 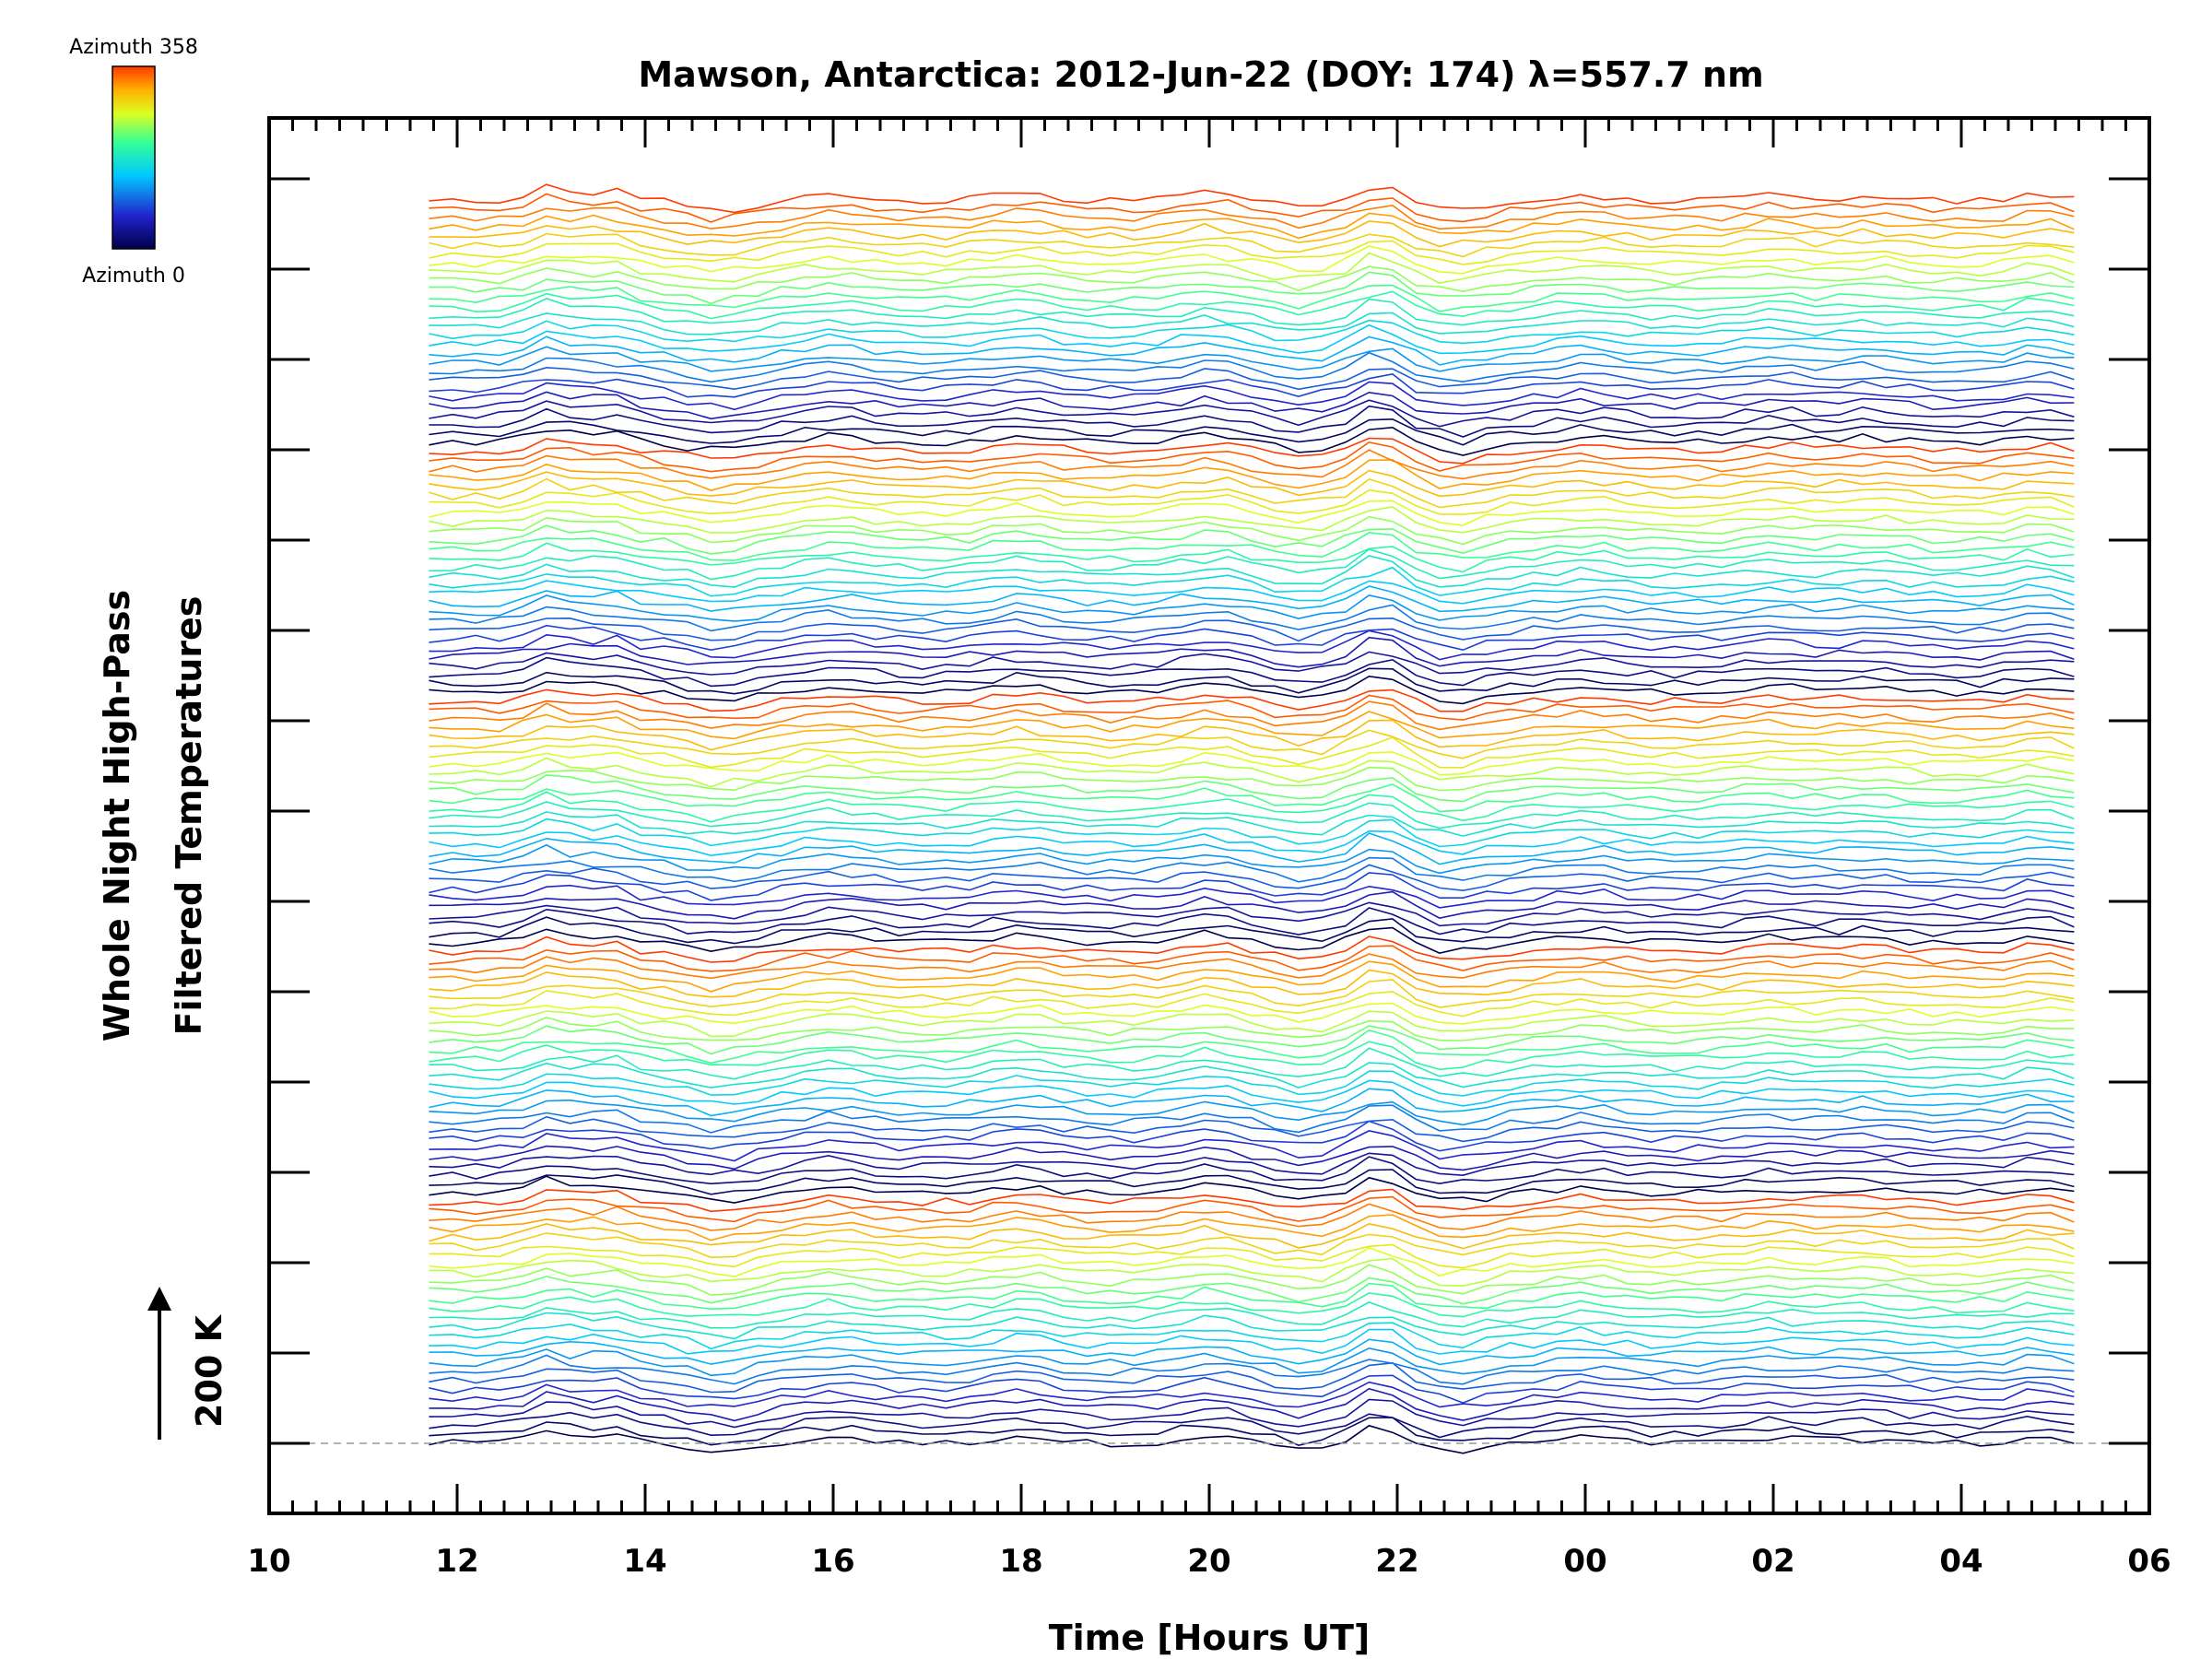 What do you see at coordinates (1020, 1561) in the screenshot?
I see `x-tick-label: 18` at bounding box center [1020, 1561].